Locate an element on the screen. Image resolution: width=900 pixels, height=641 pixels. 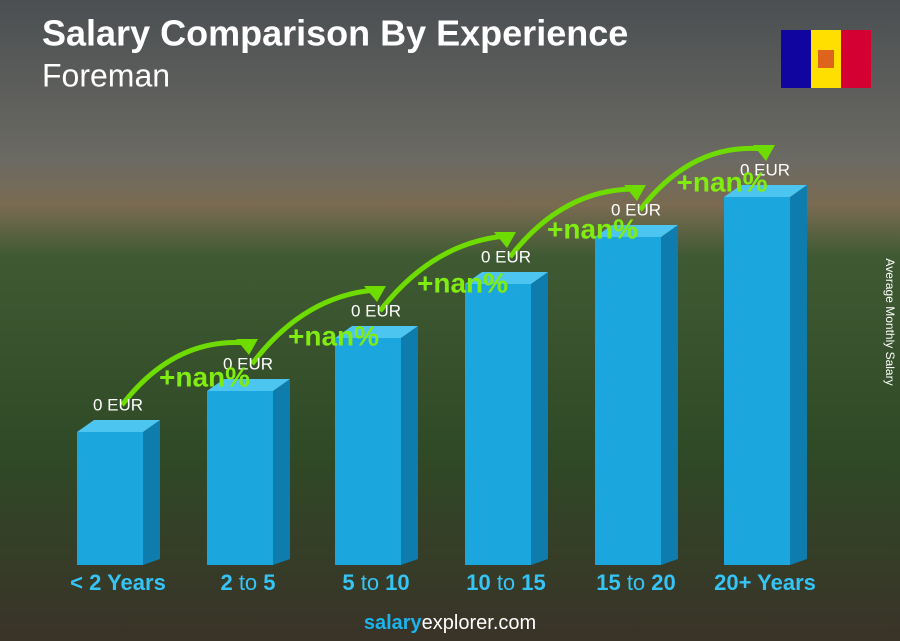
category-part: < 2 Years is located at coordinates (118, 582).